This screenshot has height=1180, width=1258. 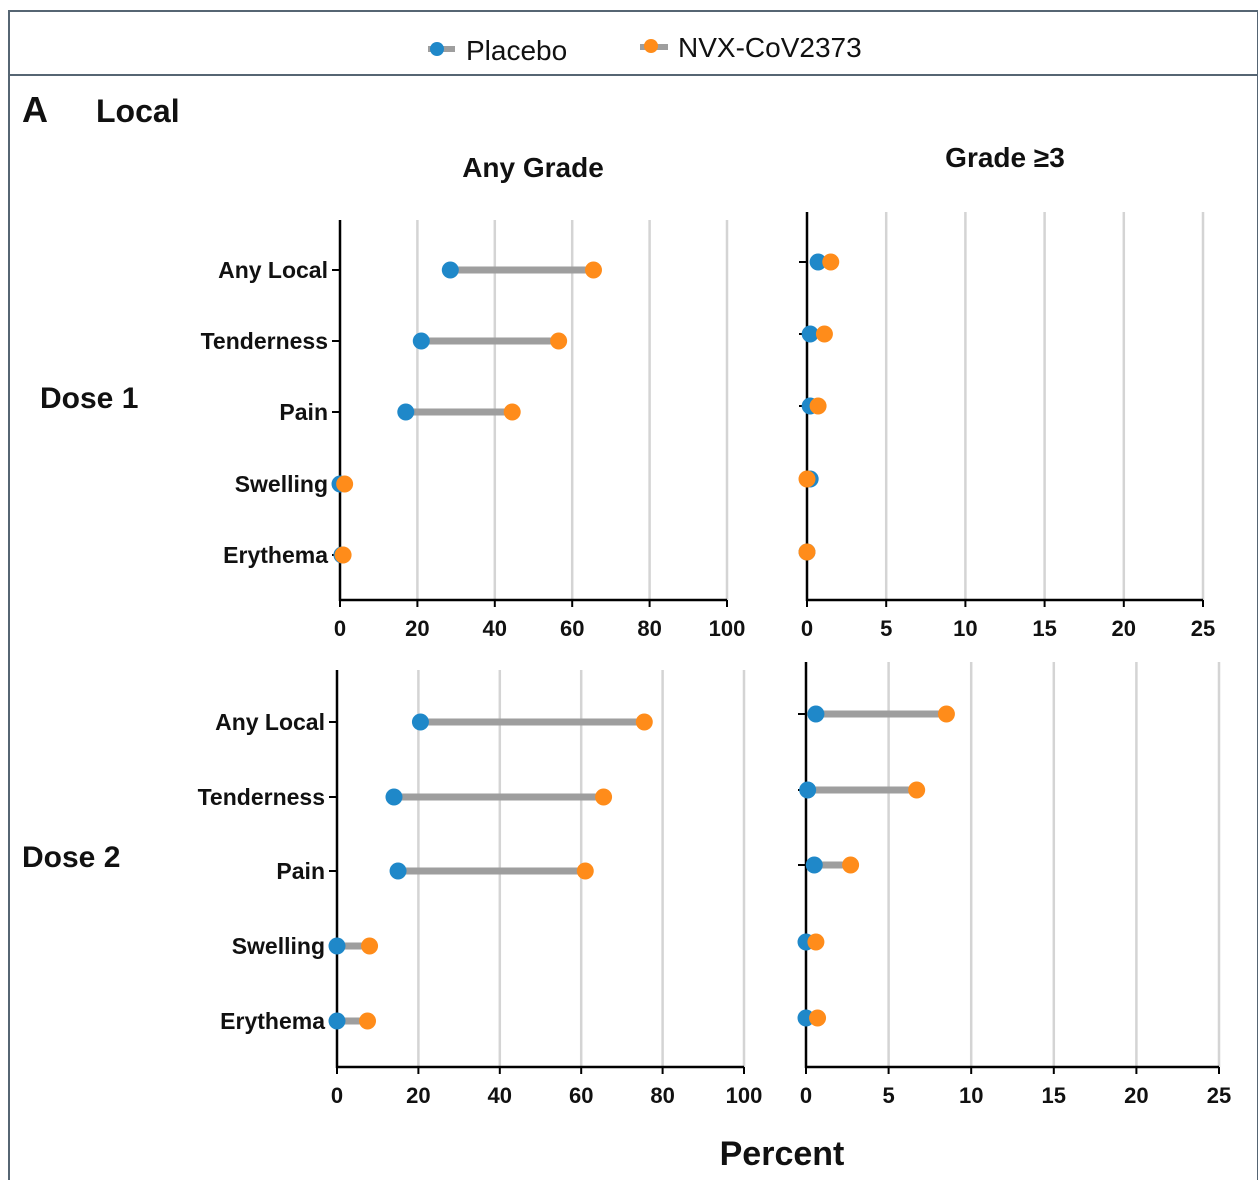 What do you see at coordinates (278, 946) in the screenshot?
I see `category-label-dose-2-any-grade-swelling: Swelling` at bounding box center [278, 946].